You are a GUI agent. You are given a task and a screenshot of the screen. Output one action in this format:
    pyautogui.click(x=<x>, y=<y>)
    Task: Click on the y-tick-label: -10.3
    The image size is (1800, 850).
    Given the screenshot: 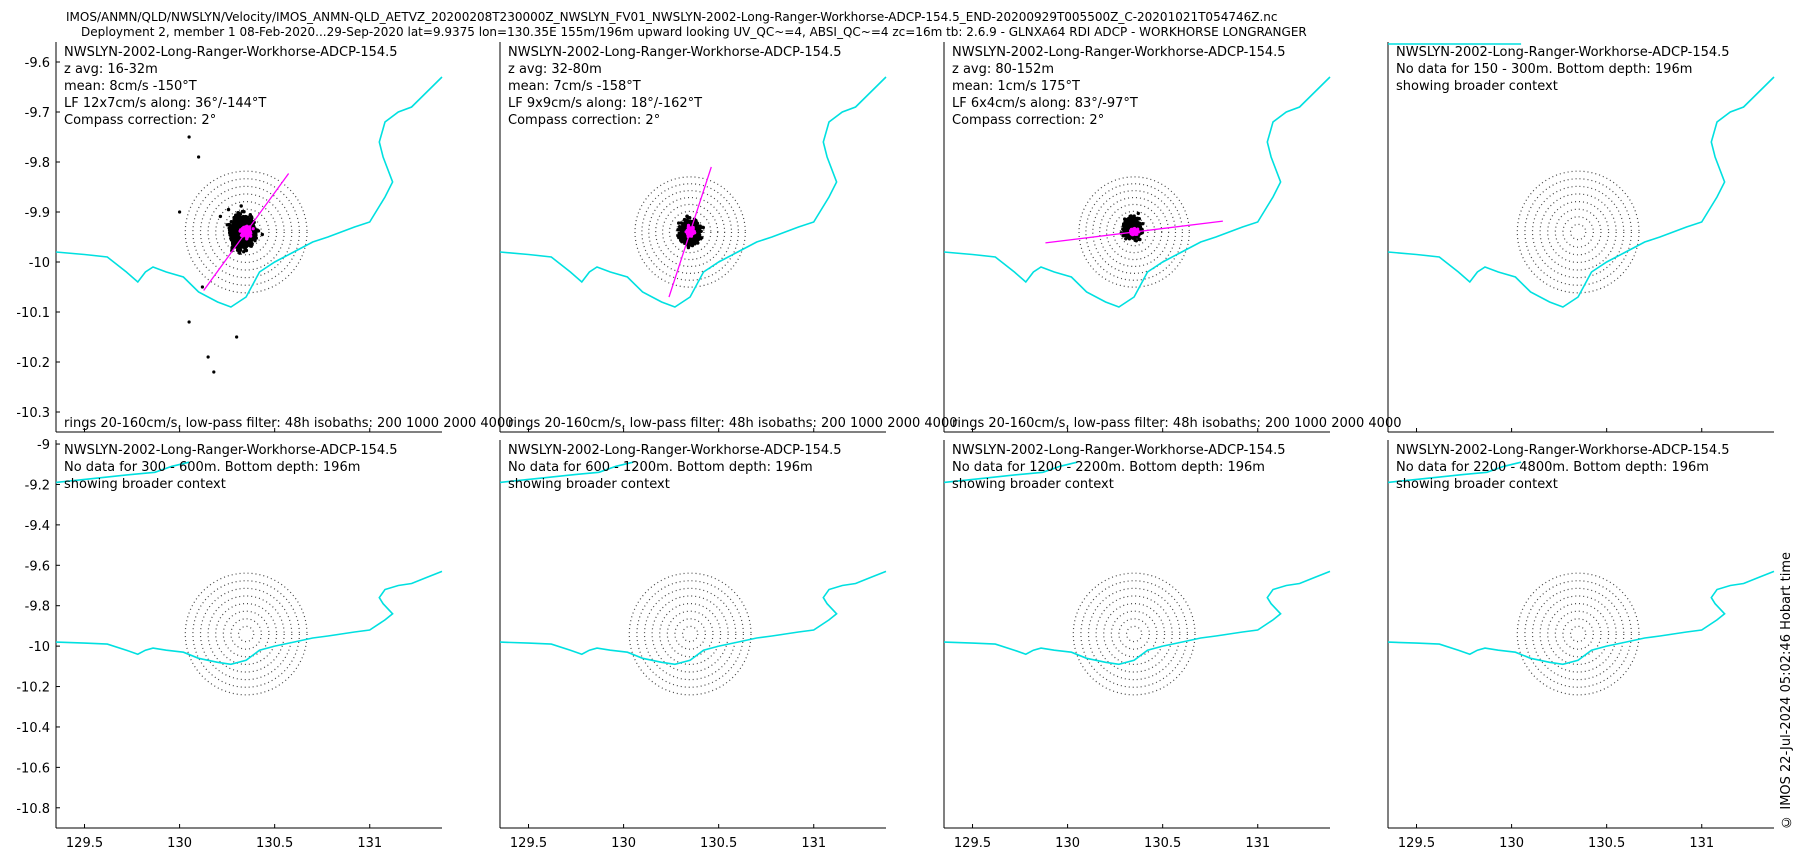 What is the action you would take?
    pyautogui.click(x=33, y=413)
    